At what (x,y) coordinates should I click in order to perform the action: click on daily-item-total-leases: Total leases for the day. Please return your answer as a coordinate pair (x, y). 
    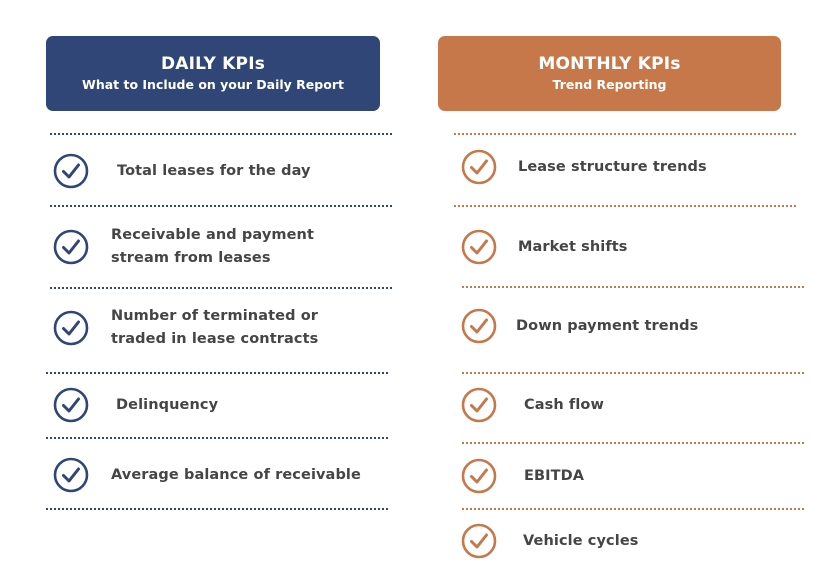
    Looking at the image, I should click on (217, 171).